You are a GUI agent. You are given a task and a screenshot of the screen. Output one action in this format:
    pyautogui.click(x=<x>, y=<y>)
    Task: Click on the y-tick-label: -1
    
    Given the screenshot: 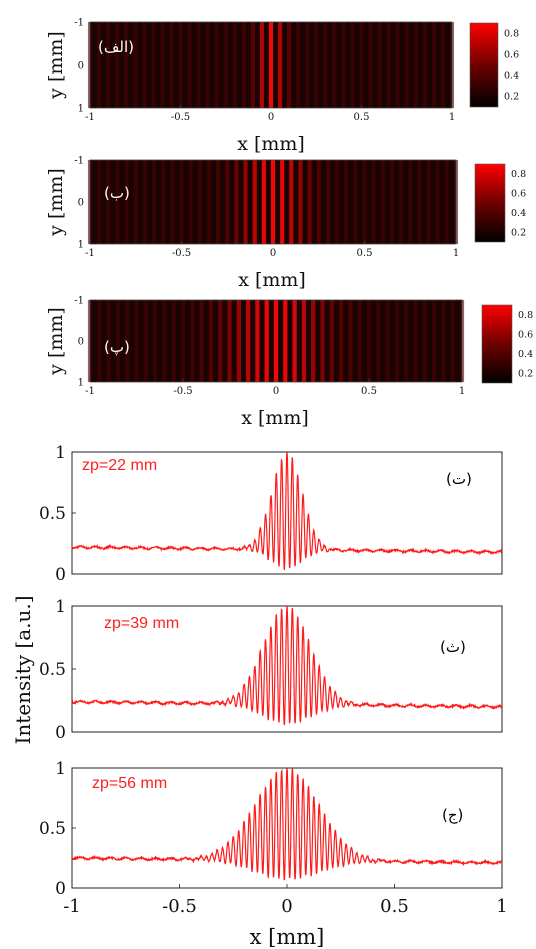 What is the action you would take?
    pyautogui.click(x=79, y=23)
    